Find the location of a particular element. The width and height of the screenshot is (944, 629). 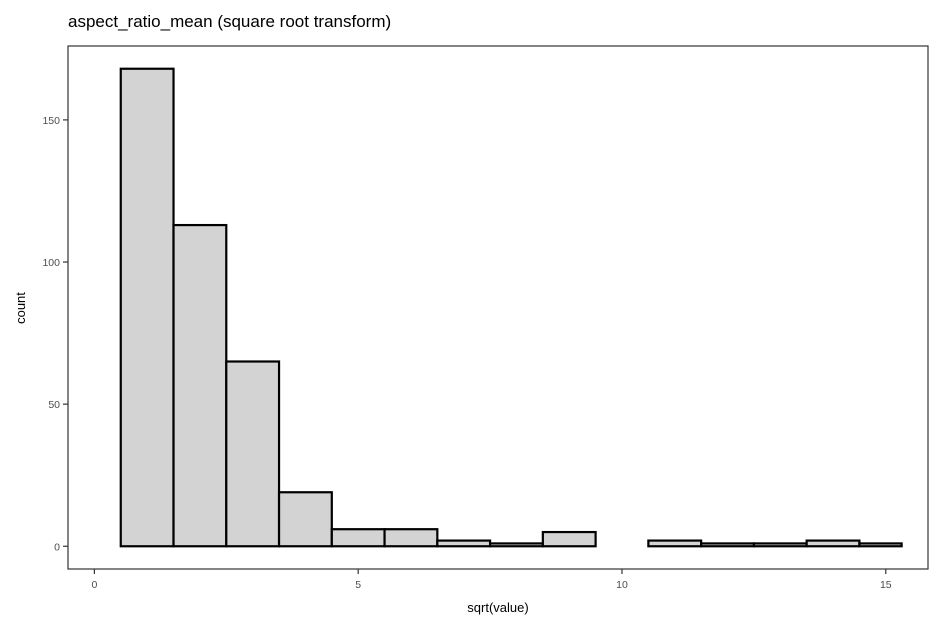

y-tick-label: 100 is located at coordinates (51, 263).